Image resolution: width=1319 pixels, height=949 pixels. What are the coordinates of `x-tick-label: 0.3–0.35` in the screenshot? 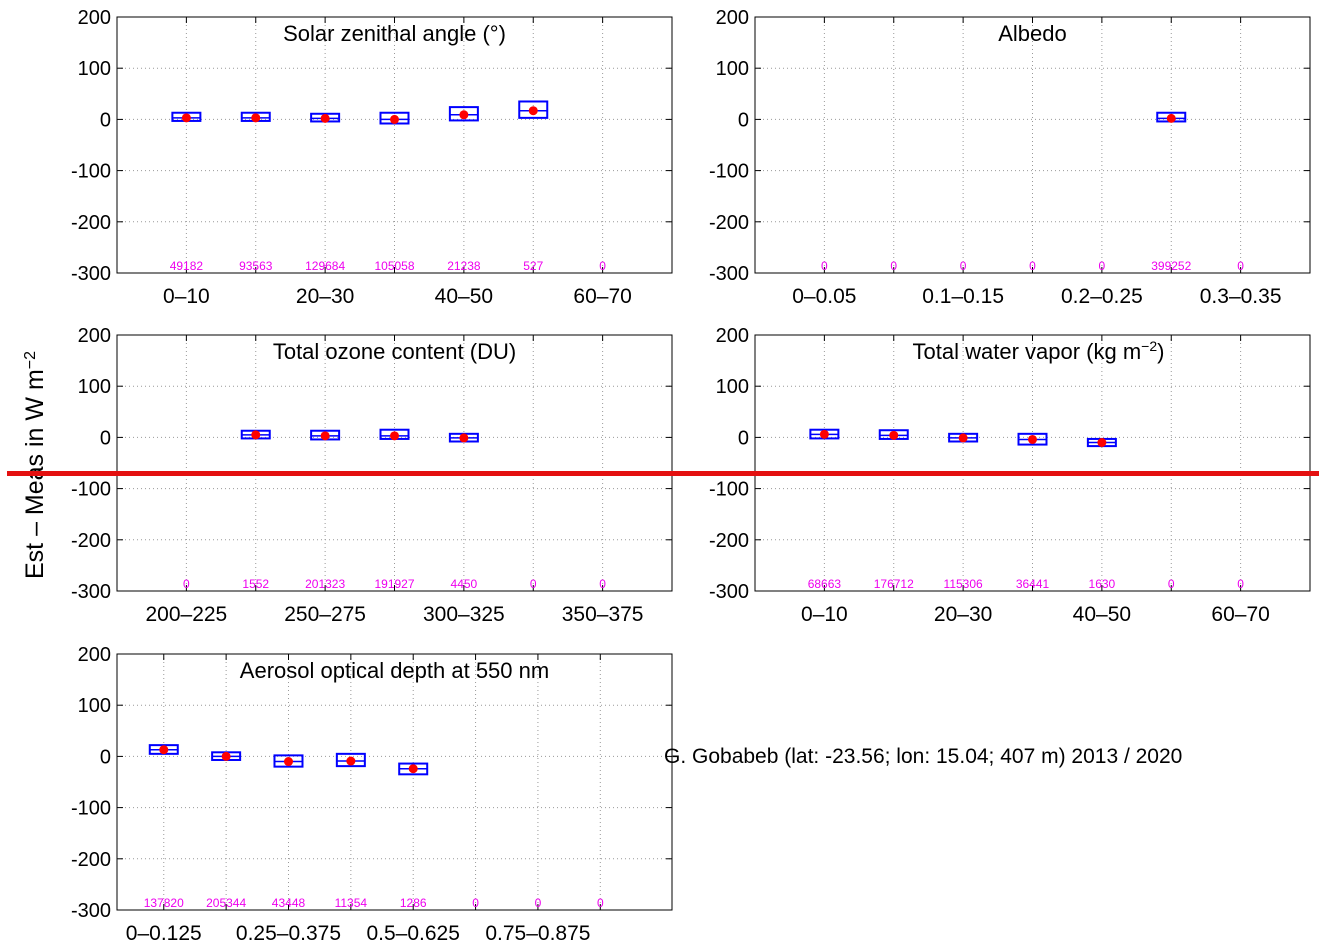 It's located at (1241, 296).